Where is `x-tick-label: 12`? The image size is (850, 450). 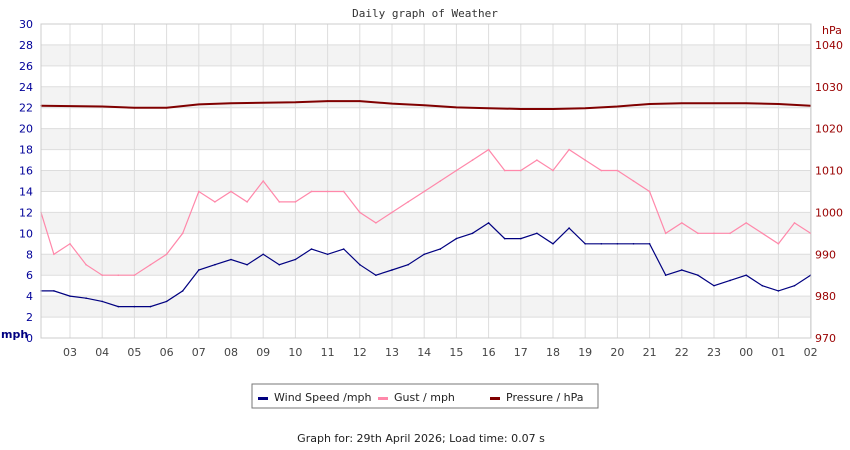
x-tick-label: 12 is located at coordinates (360, 352).